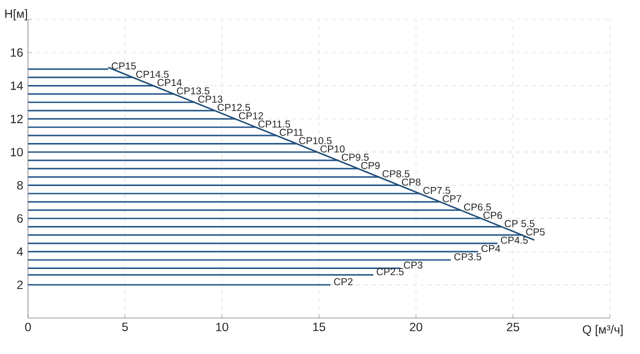 The image size is (640, 354). I want to click on series-label: CP 5.5, so click(519, 224).